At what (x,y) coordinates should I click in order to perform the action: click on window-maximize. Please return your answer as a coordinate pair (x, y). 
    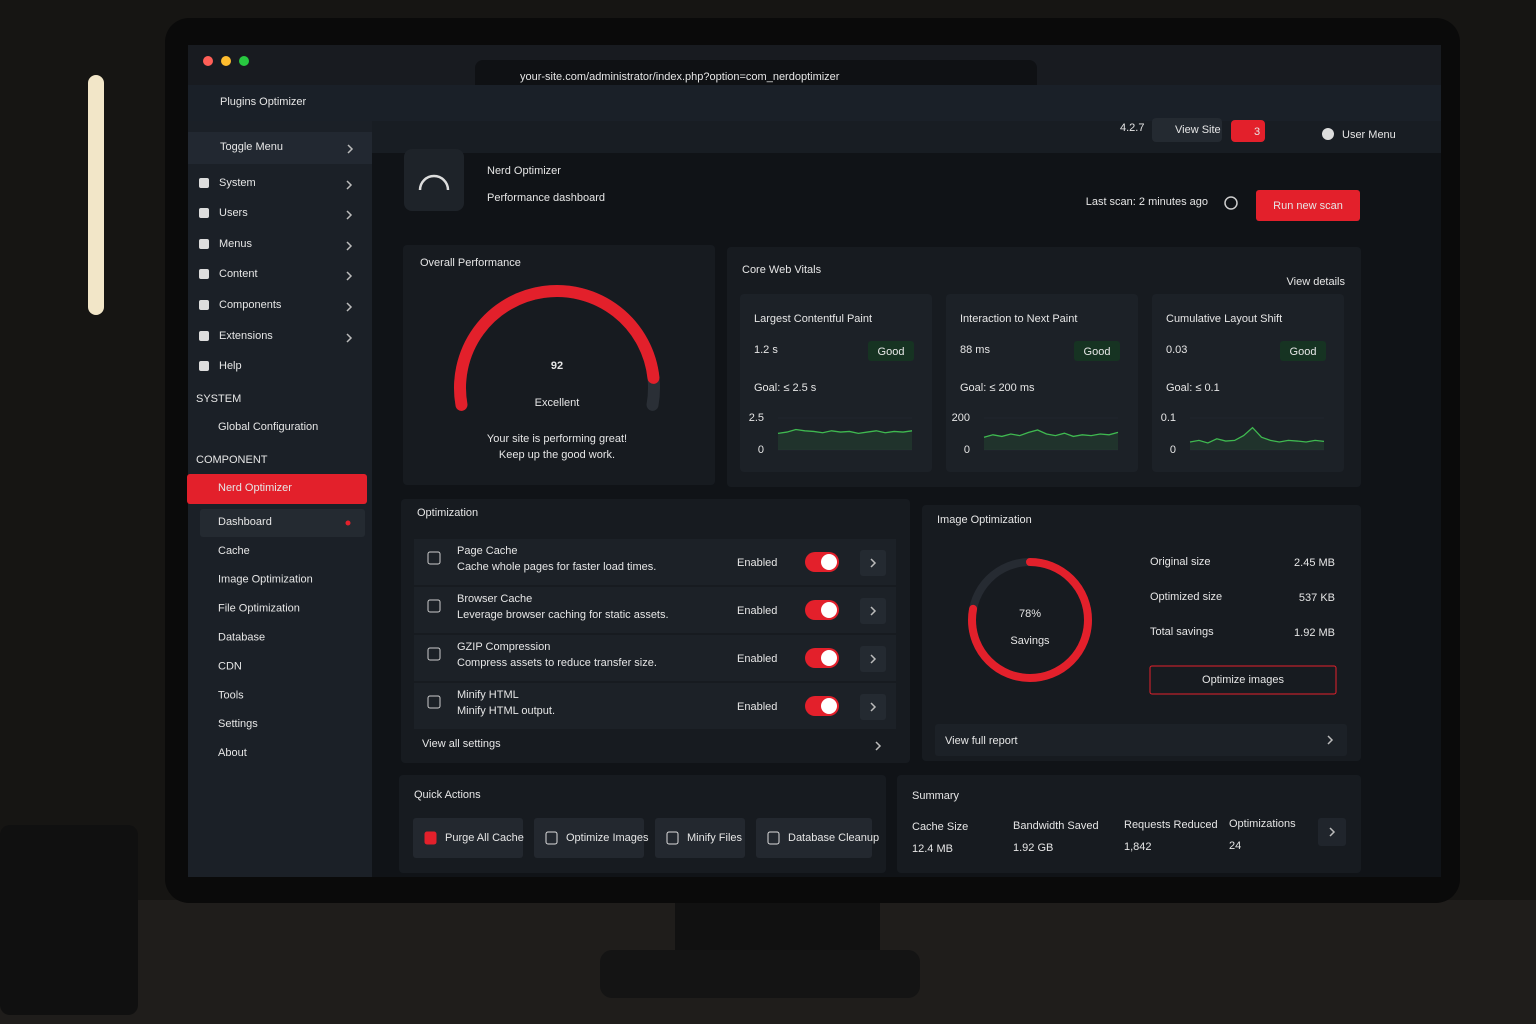
    Looking at the image, I should click on (244, 61).